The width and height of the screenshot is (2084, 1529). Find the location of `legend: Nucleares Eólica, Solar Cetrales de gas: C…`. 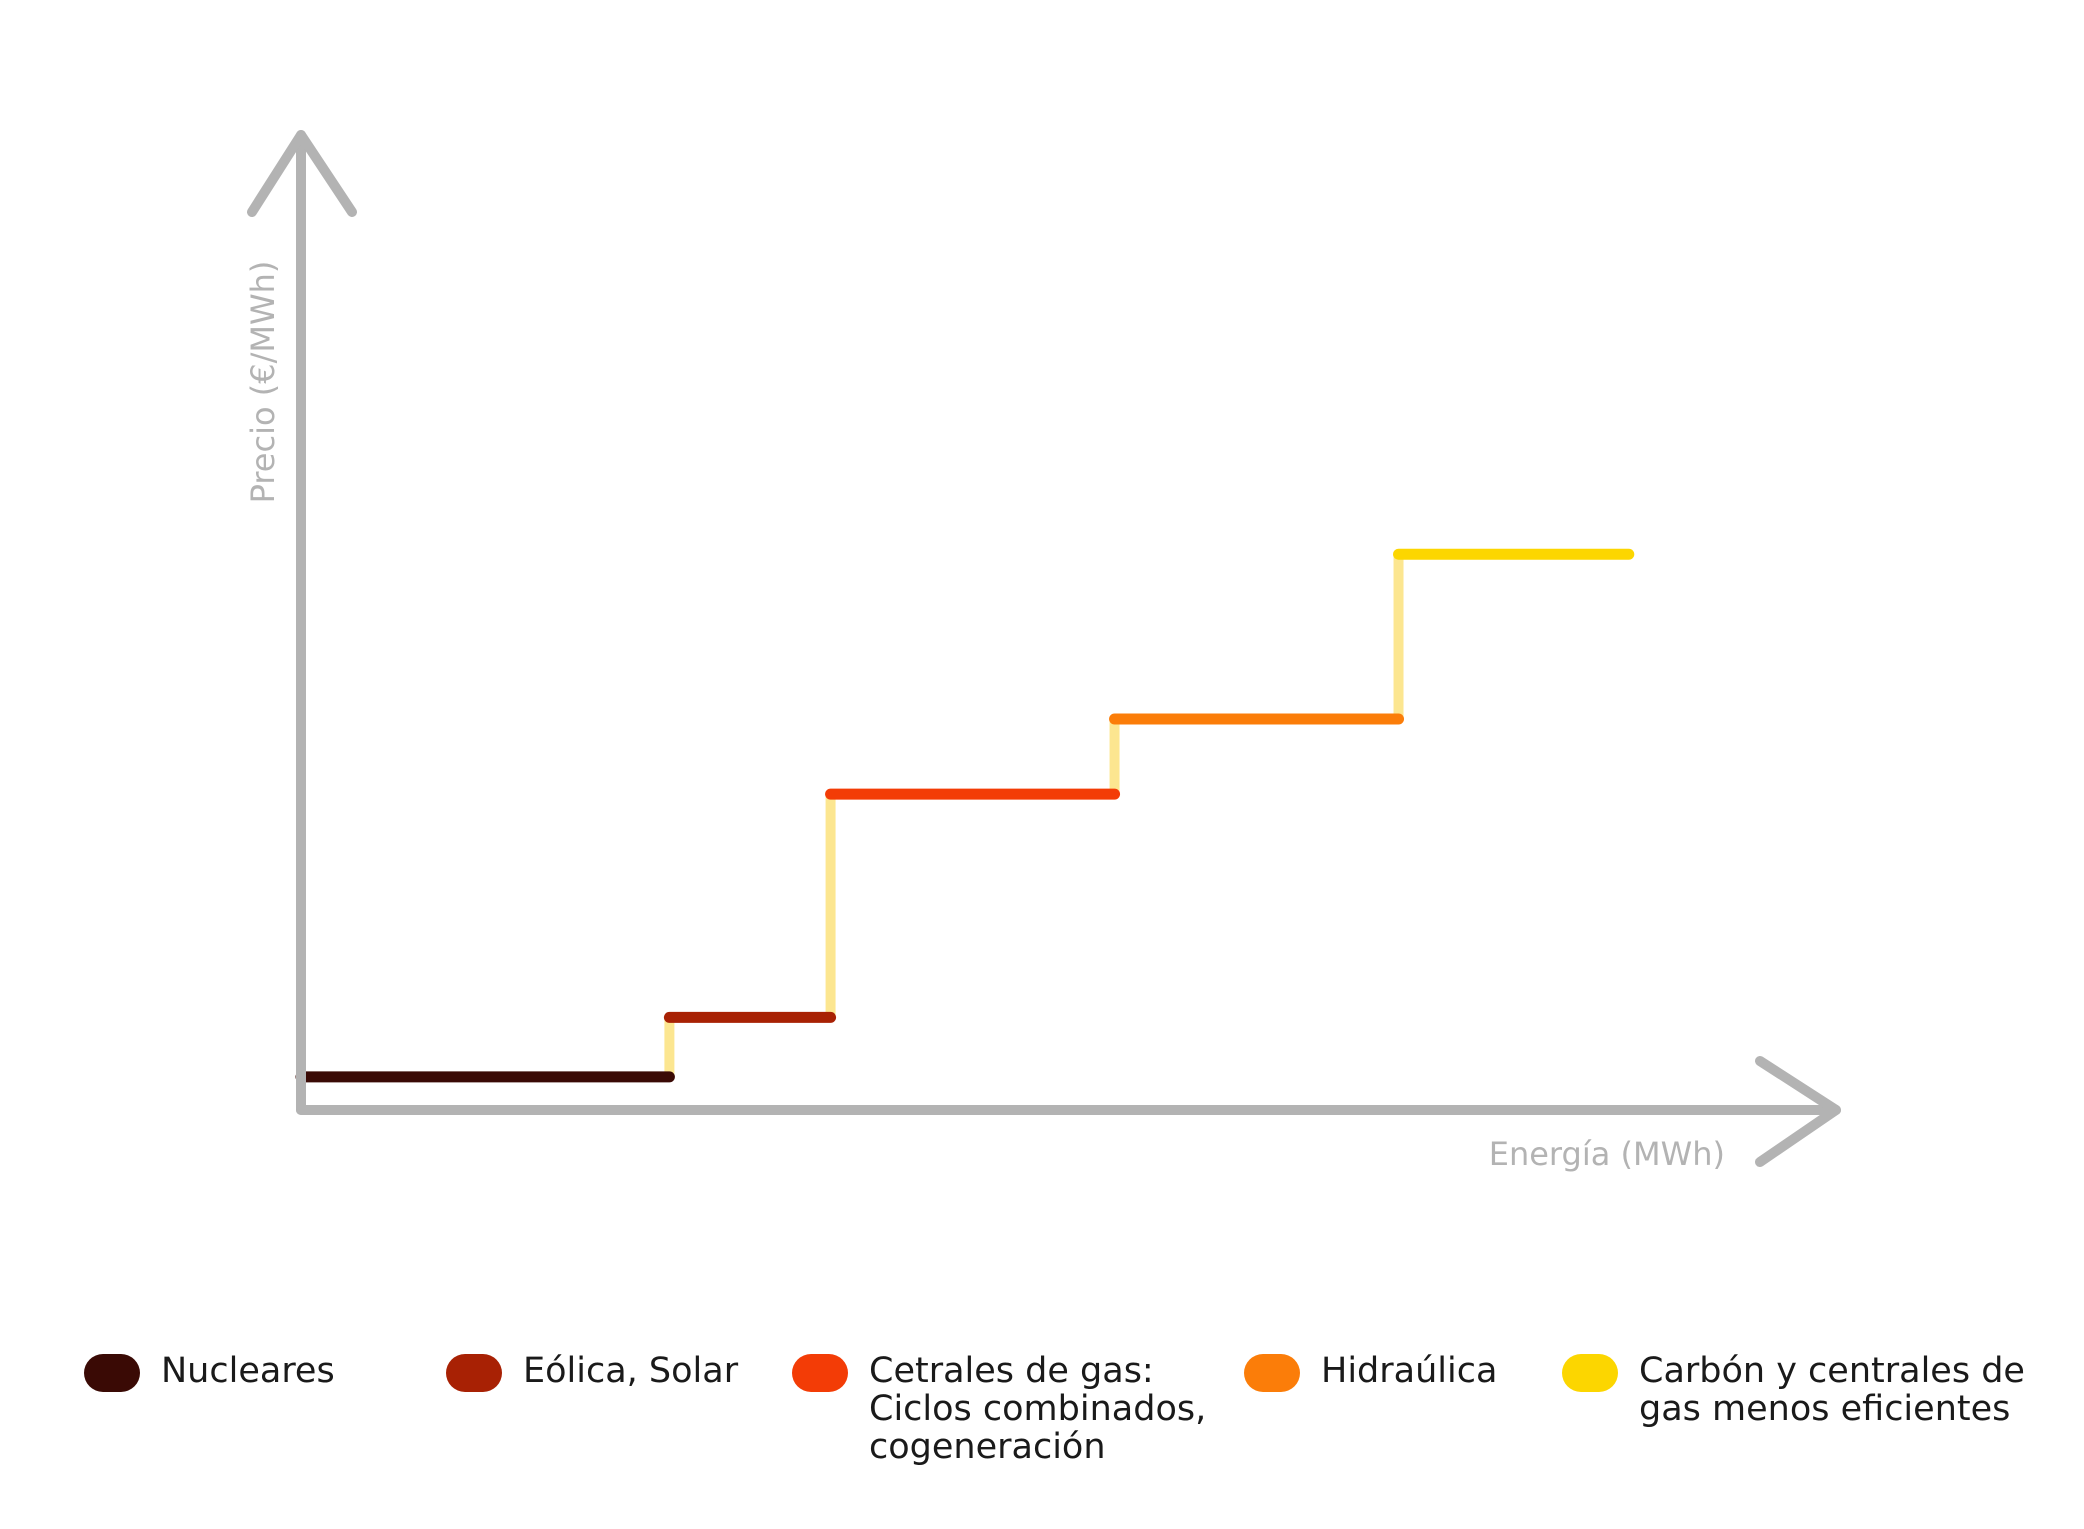

legend: Nucleares Eólica, Solar Cetrales de gas: C… is located at coordinates (1042, 1427).